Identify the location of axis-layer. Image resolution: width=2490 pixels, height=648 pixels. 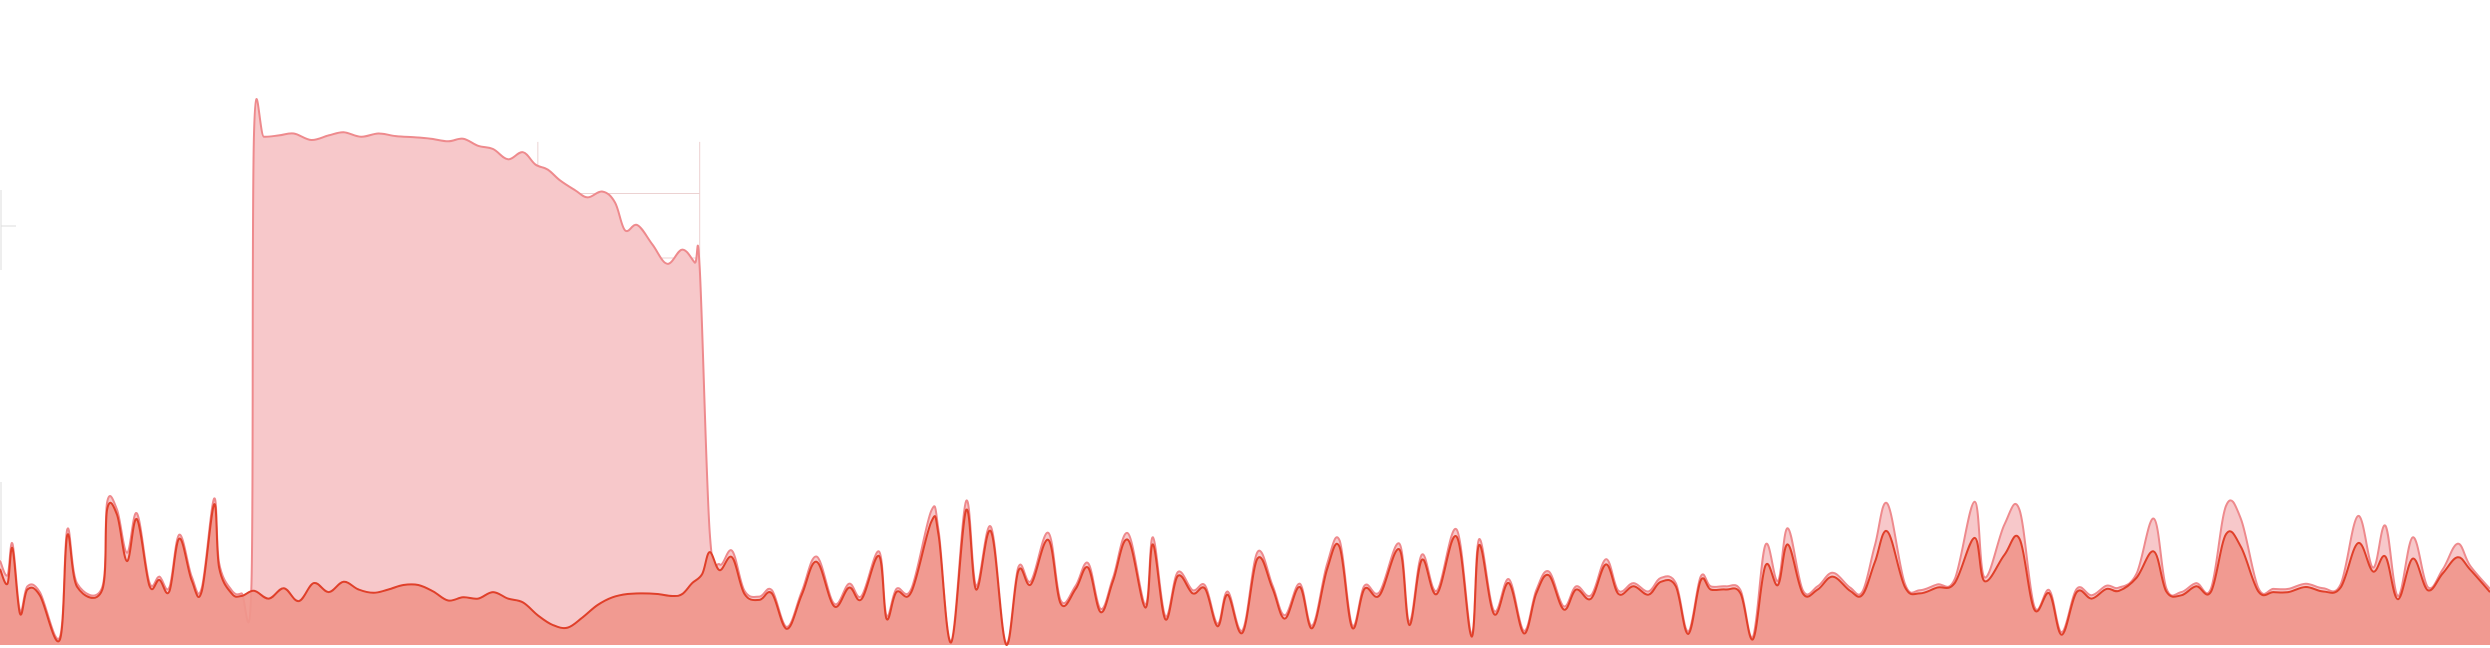
(8, 375).